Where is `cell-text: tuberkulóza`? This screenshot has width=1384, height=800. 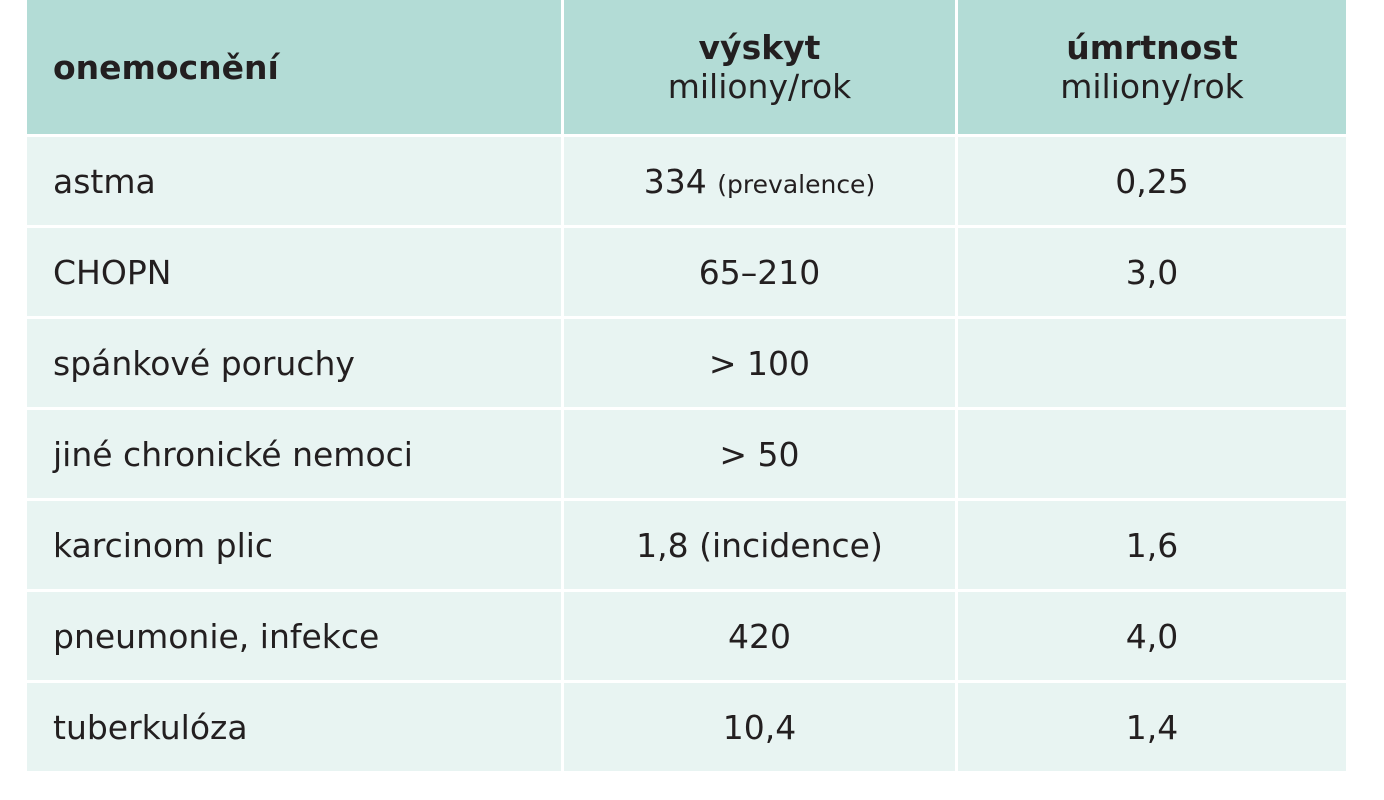
cell-text: tuberkulóza is located at coordinates (150, 727).